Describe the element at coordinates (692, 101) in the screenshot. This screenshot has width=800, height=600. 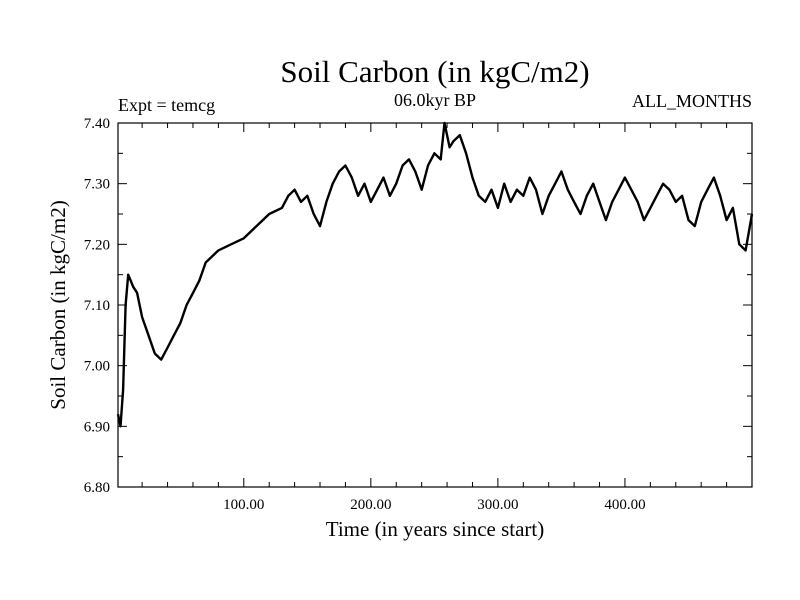
I see `months-label: ALL_MONTHS` at that location.